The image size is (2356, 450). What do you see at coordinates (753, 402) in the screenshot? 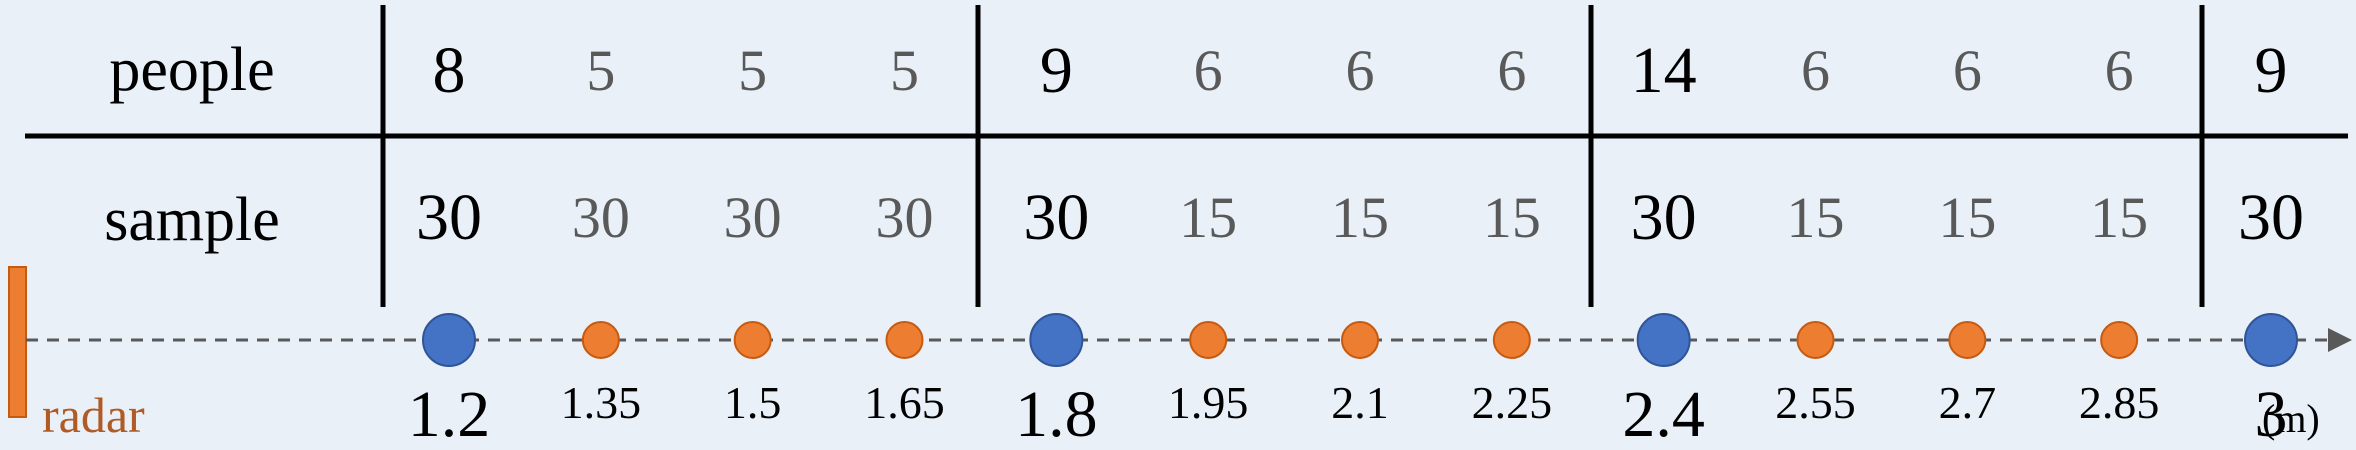
I see `distance-label: 1.5` at bounding box center [753, 402].